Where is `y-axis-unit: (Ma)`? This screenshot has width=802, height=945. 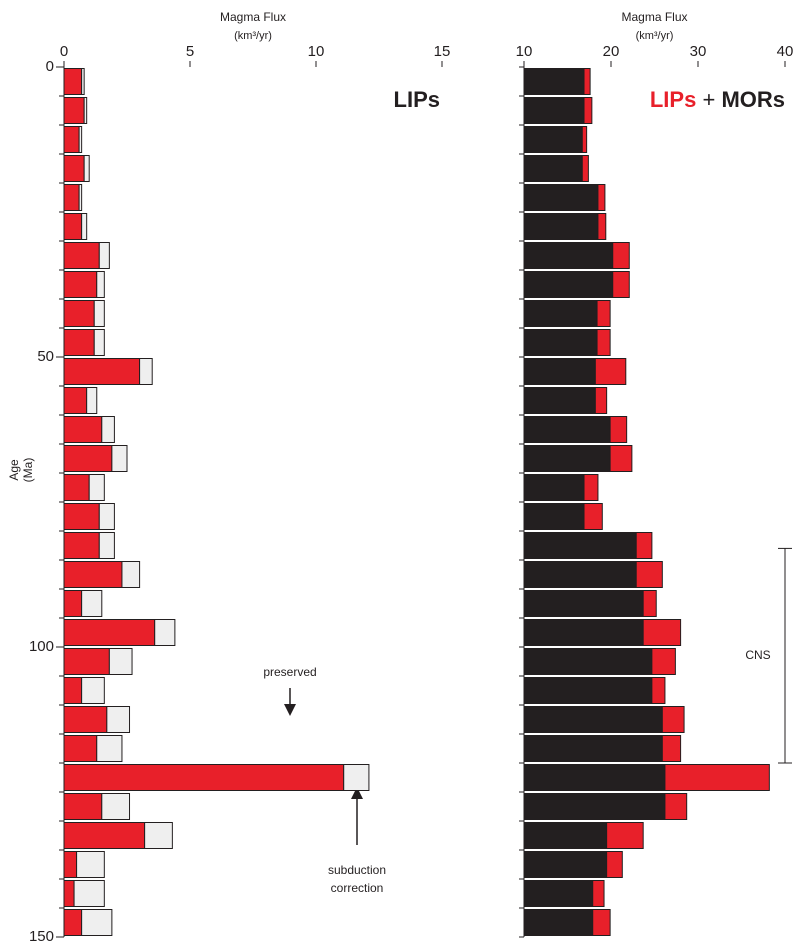 y-axis-unit: (Ma) is located at coordinates (28, 470).